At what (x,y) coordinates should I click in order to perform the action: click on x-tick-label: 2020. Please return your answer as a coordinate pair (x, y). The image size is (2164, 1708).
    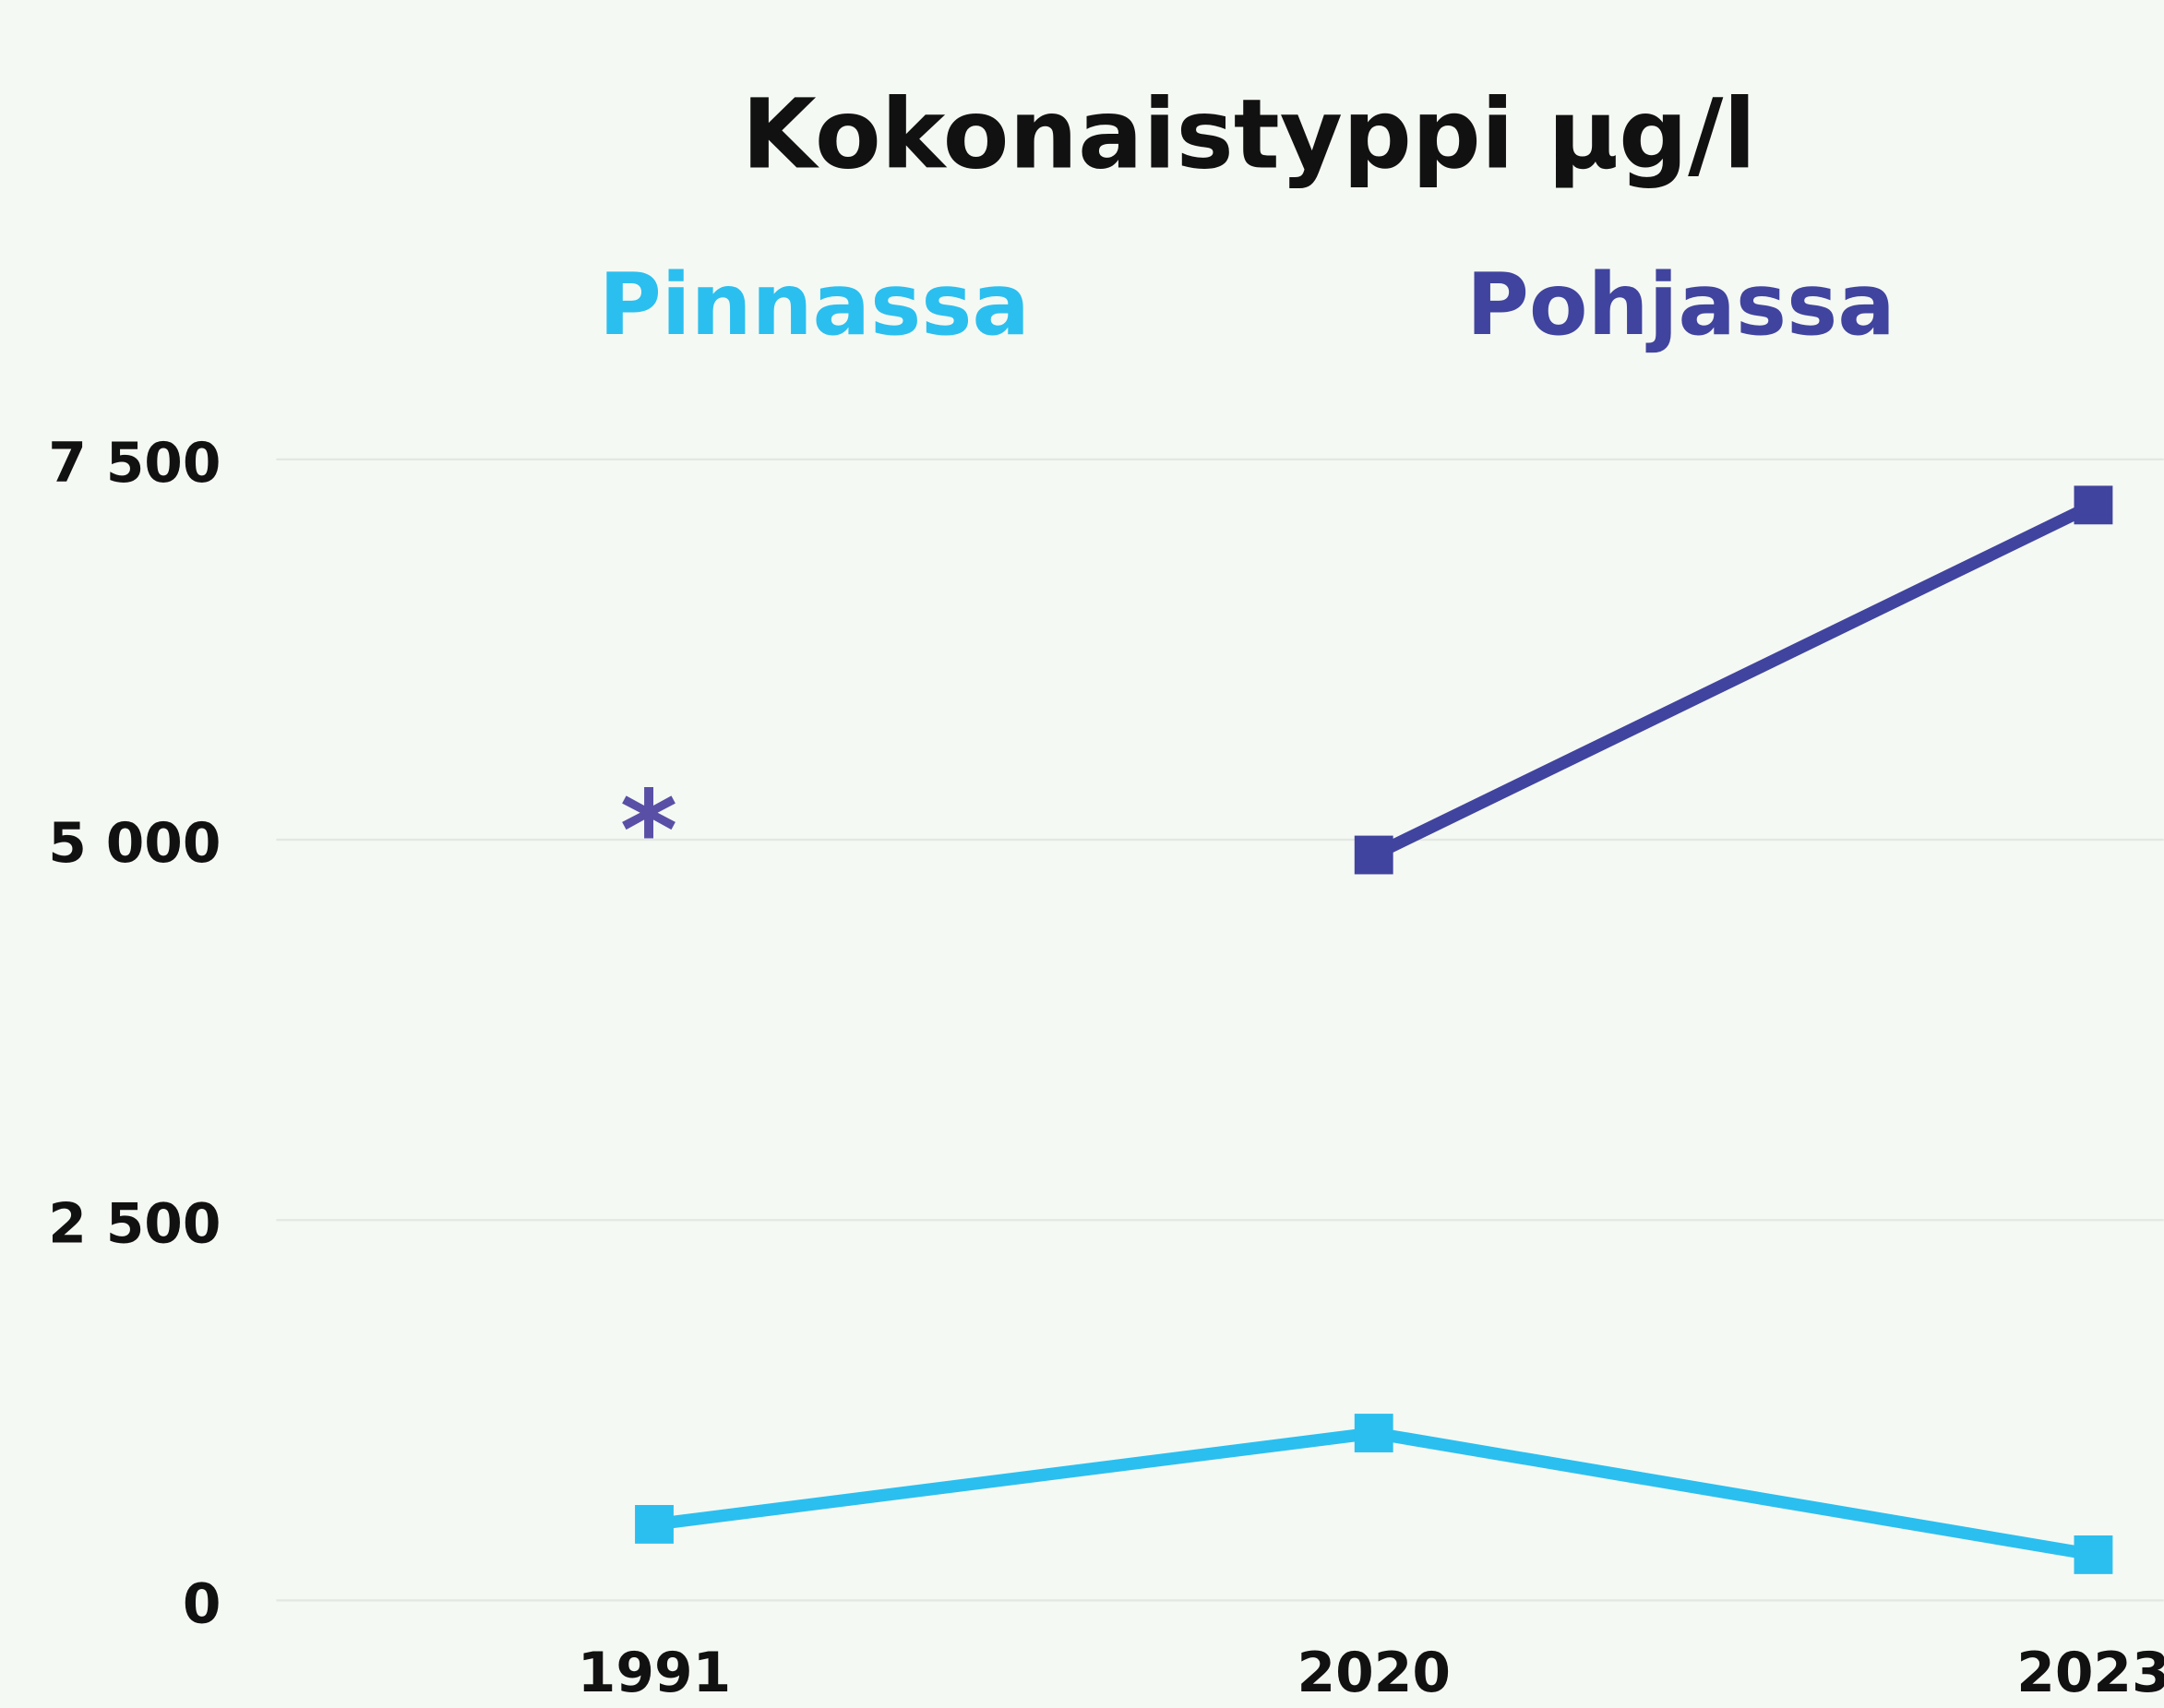
    Looking at the image, I should click on (1374, 1673).